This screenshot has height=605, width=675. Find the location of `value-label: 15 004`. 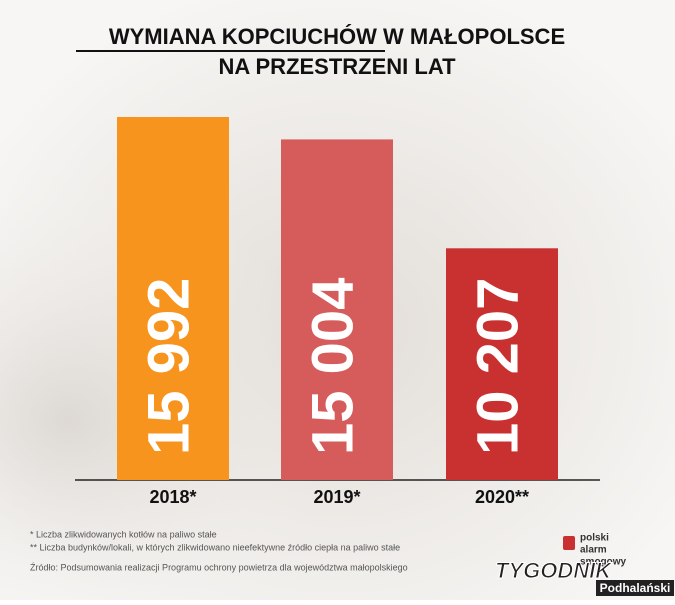

value-label: 15 004 is located at coordinates (332, 366).